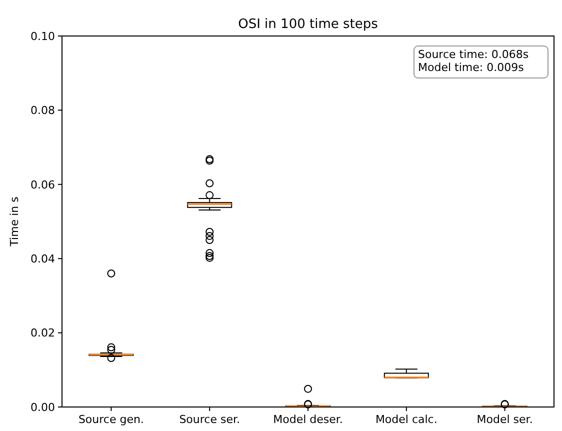 The height and width of the screenshot is (431, 562). Describe the element at coordinates (42, 333) in the screenshot. I see `y-tick-label: 0.02` at that location.